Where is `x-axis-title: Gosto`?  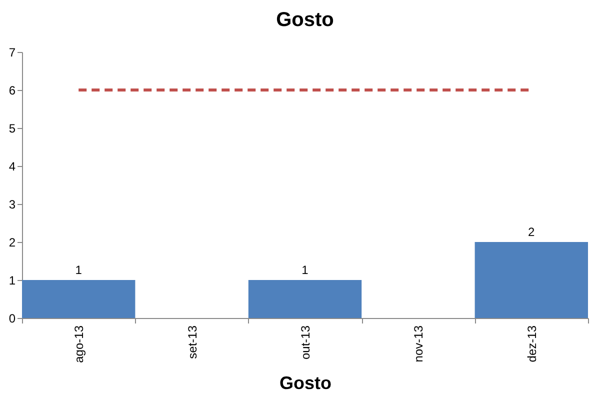
x-axis-title: Gosto is located at coordinates (306, 382).